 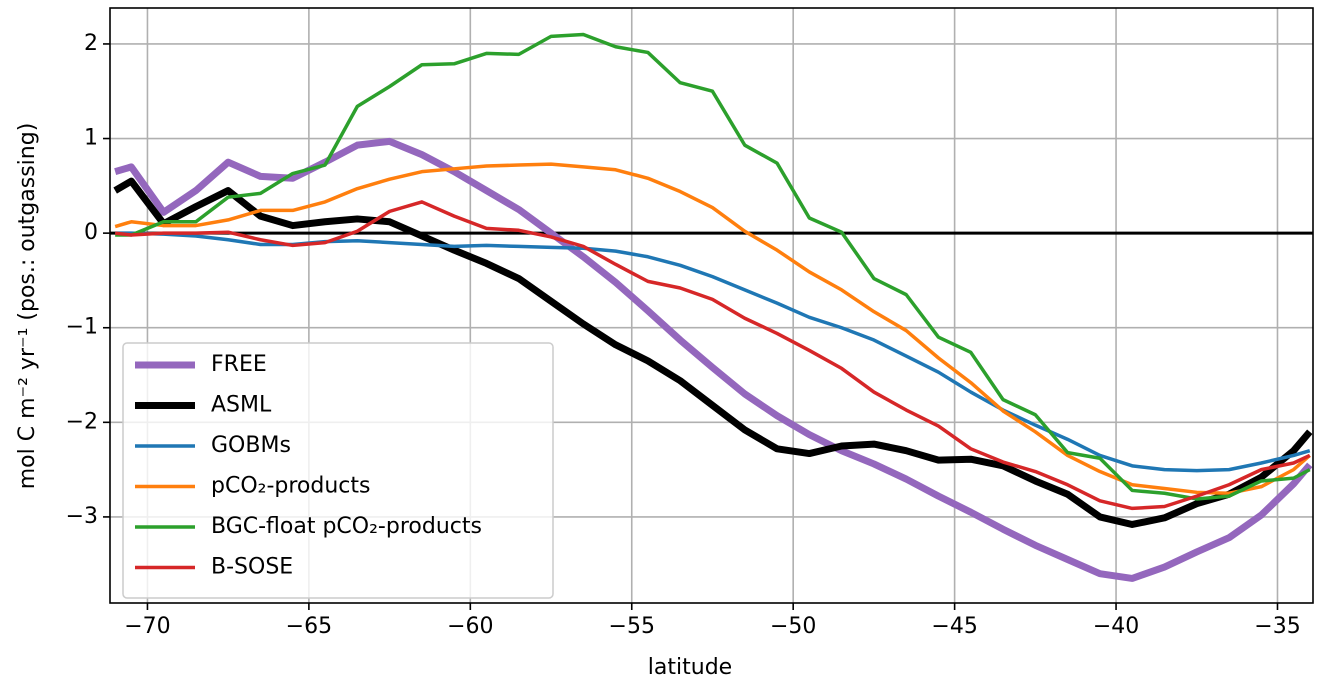 I want to click on y-tick-label: 2, so click(x=91, y=43).